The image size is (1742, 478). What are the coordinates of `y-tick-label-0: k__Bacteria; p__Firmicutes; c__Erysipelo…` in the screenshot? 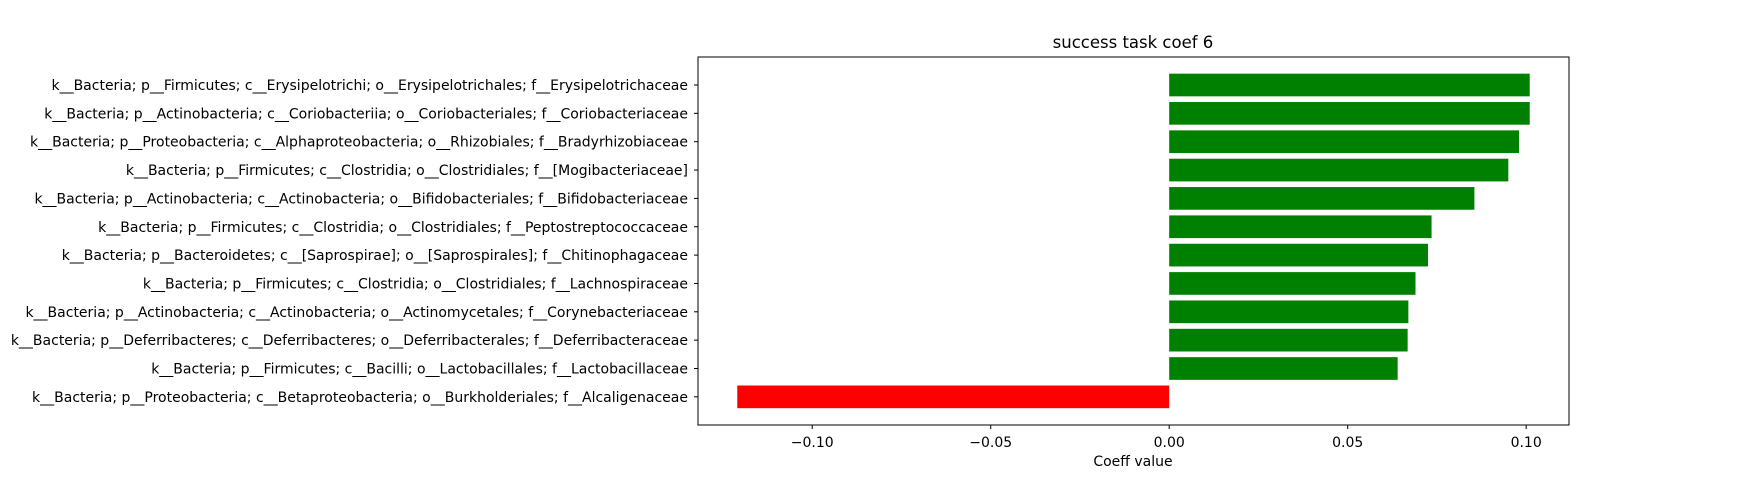 It's located at (369, 86).